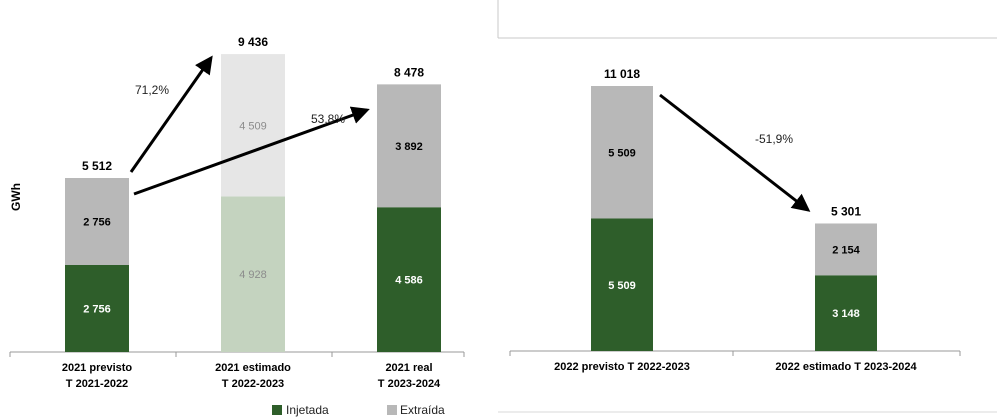 The width and height of the screenshot is (997, 419). I want to click on y-axis-label: GWh, so click(16, 197).